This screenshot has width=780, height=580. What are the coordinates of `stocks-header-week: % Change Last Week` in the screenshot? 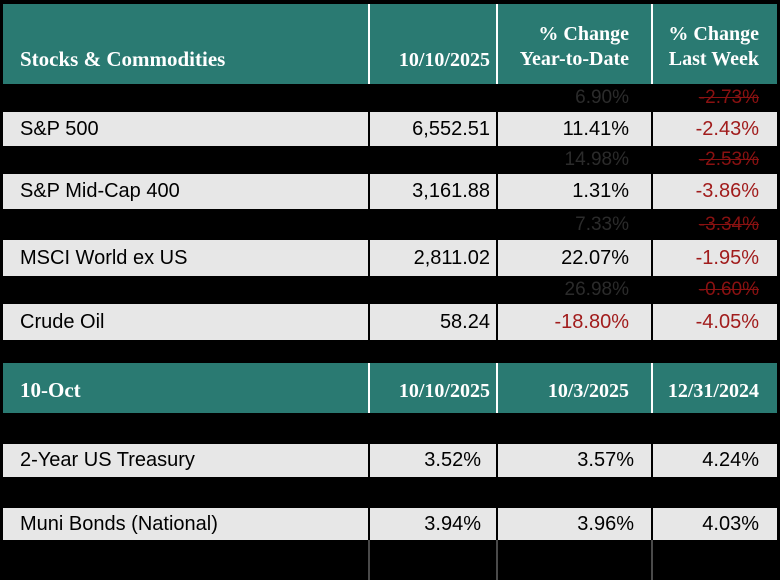 It's located at (714, 44).